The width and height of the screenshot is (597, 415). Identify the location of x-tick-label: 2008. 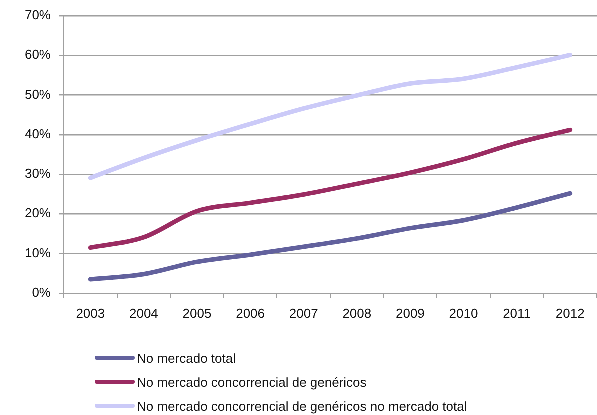
(357, 313).